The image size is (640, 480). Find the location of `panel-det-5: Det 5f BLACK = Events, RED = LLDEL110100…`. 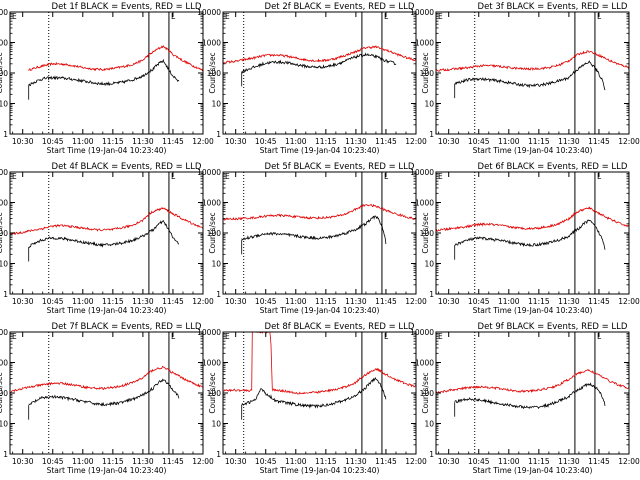

panel-det-5: Det 5f BLACK = Events, RED = LLDEL110100… is located at coordinates (312, 238).